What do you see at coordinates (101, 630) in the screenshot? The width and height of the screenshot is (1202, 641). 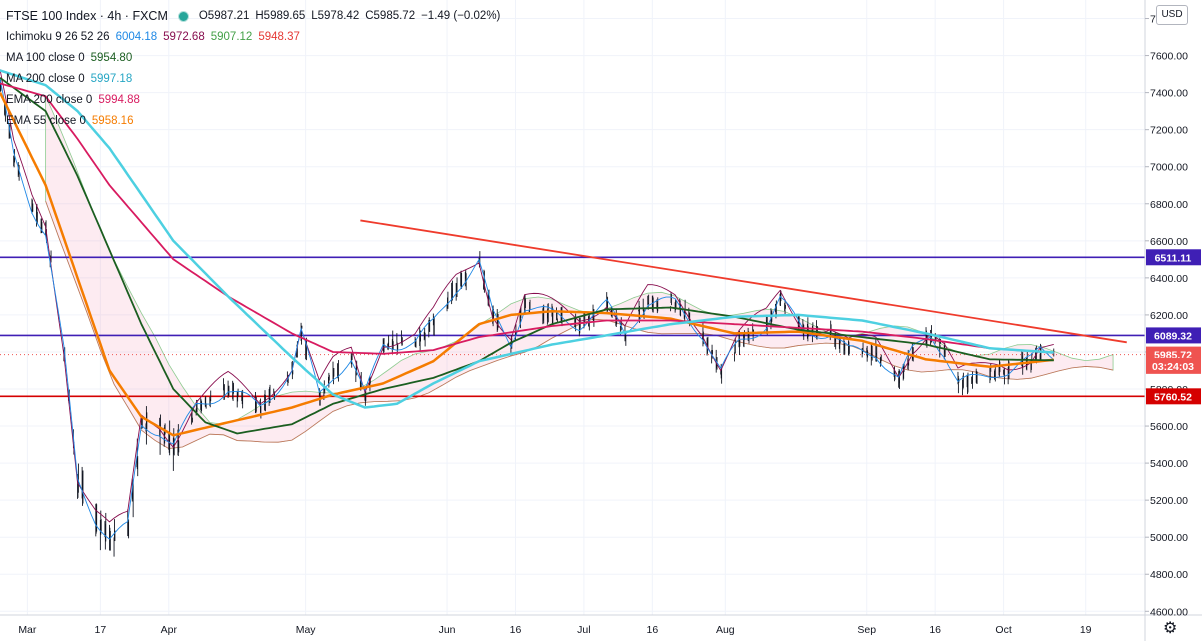 I see `x-tick-label: 17` at bounding box center [101, 630].